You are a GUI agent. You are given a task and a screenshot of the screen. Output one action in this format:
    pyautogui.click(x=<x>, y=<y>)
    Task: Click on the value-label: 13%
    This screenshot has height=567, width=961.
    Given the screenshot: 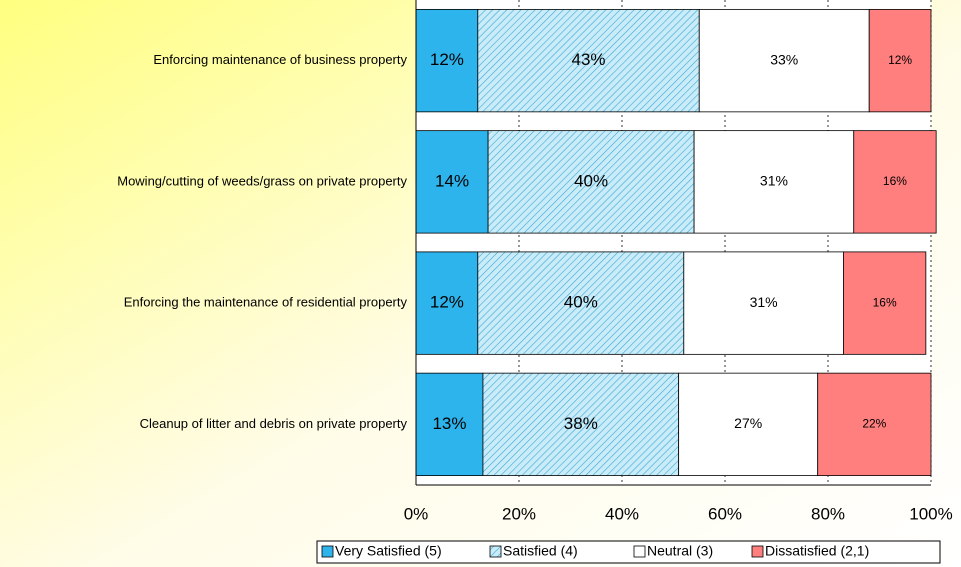 What is the action you would take?
    pyautogui.click(x=449, y=423)
    